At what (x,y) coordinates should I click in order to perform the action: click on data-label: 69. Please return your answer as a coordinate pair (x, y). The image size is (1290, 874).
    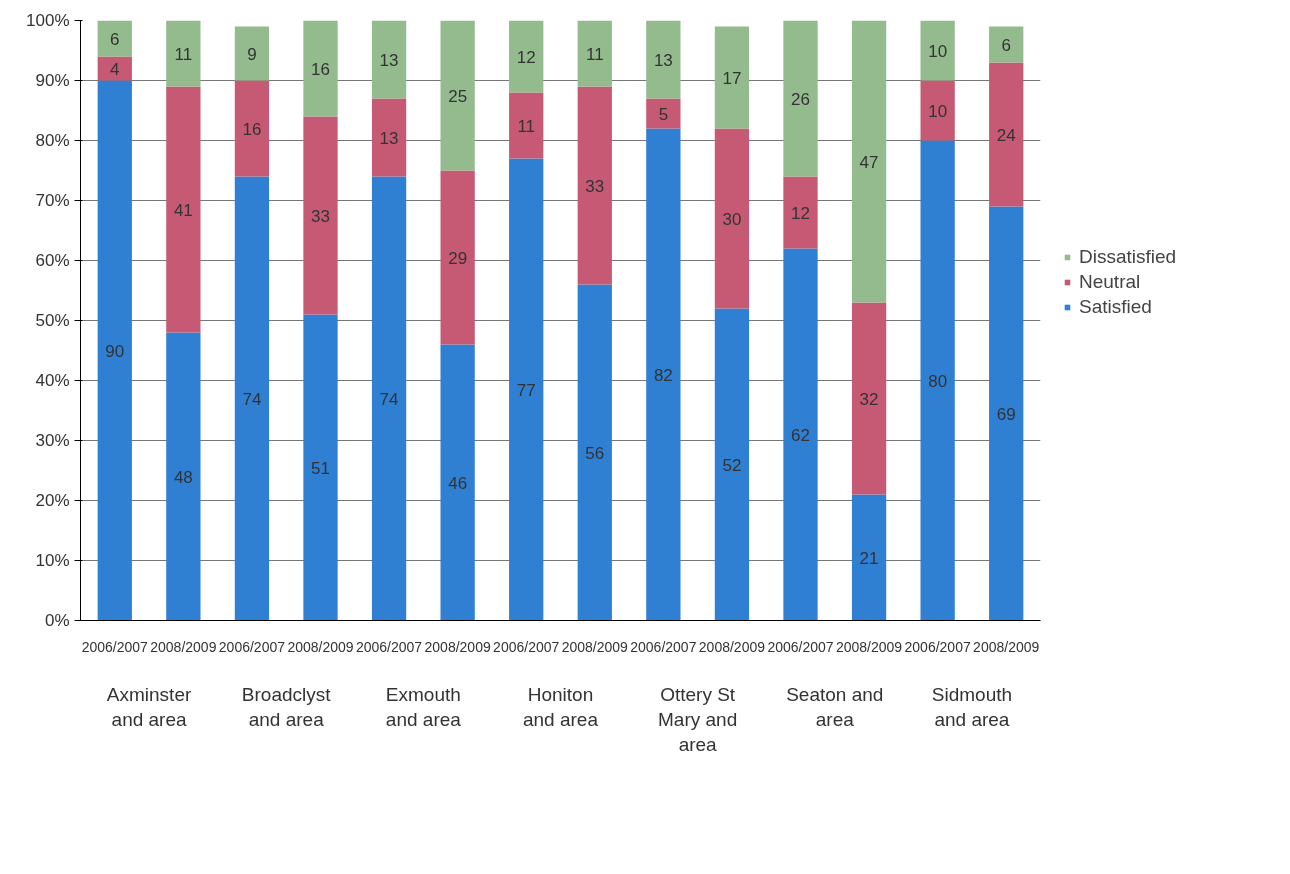
    Looking at the image, I should click on (1006, 414).